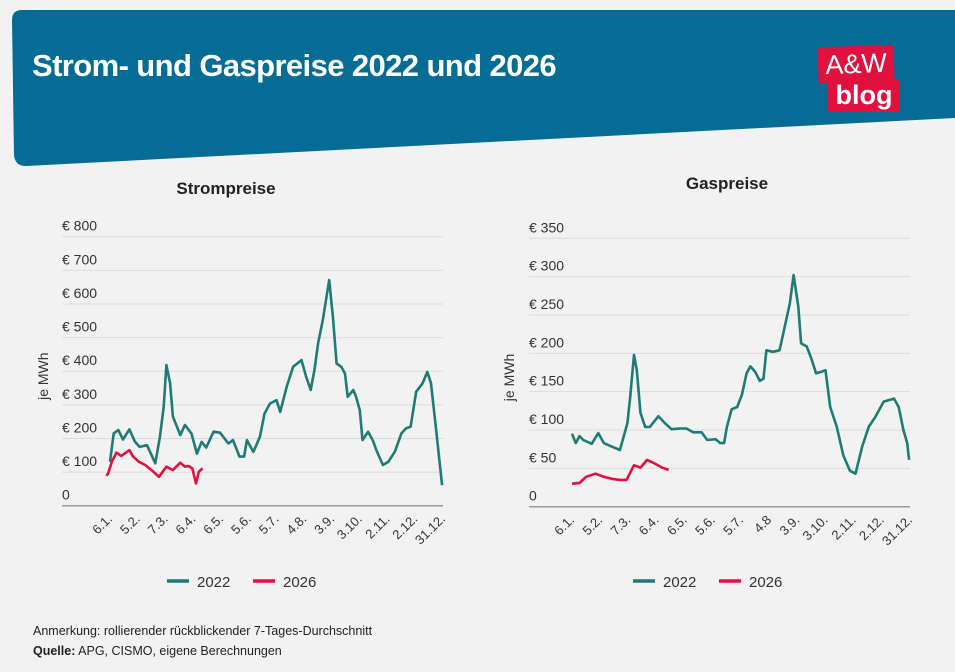  Describe the element at coordinates (54, 651) in the screenshot. I see `source-label: Quelle:` at that location.